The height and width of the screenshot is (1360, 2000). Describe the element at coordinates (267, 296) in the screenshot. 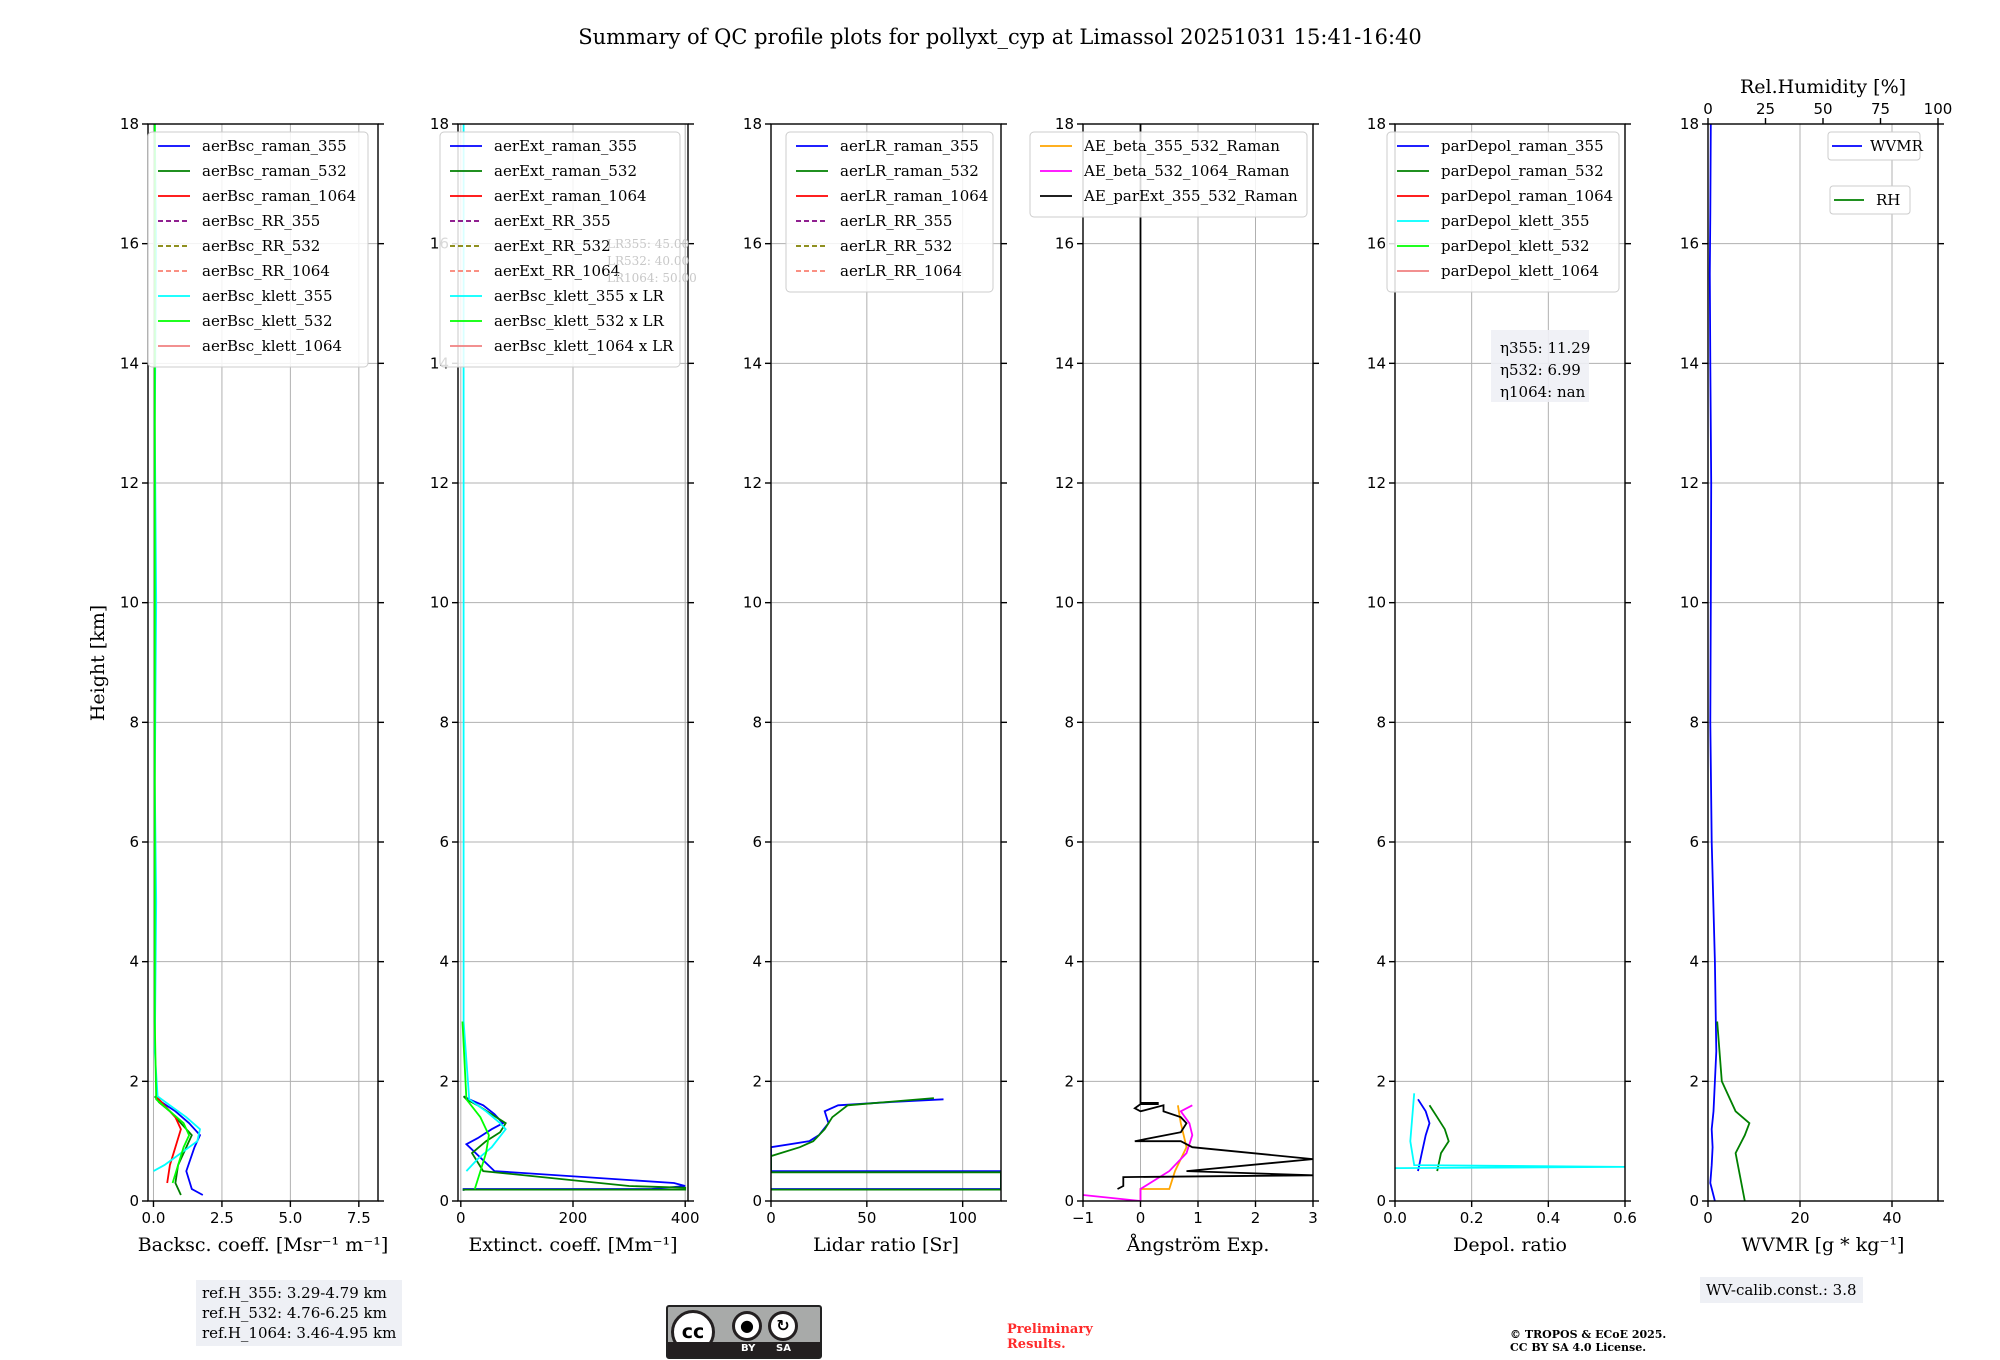

I see `legend-label: aerBsc_klett_355` at that location.